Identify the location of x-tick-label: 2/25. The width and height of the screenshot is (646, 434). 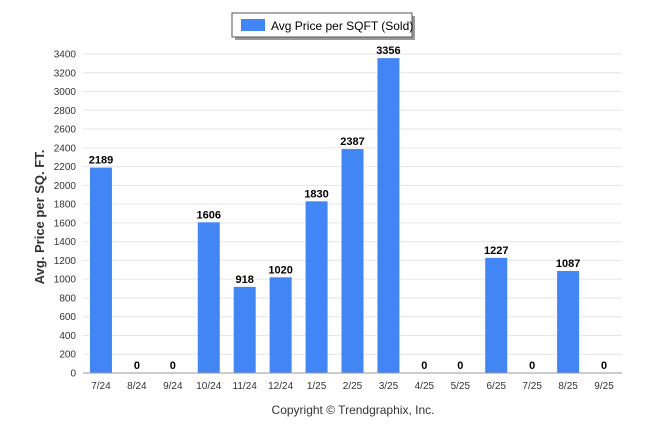
(353, 386).